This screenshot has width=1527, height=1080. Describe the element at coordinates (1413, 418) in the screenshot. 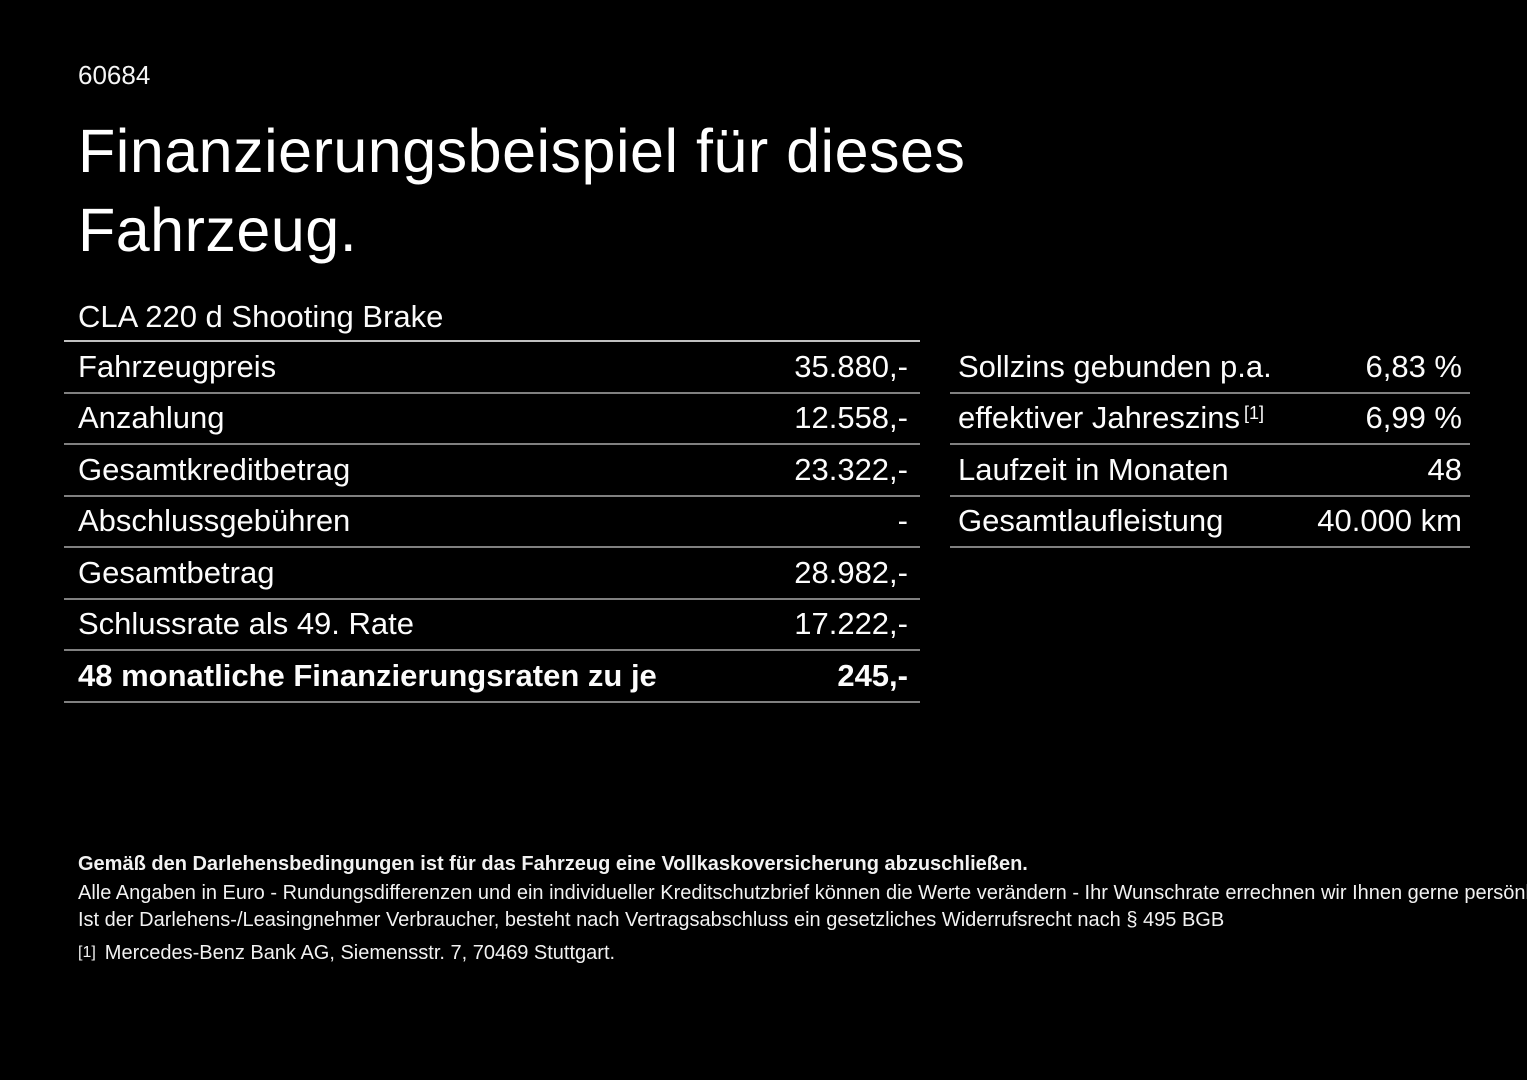

I see `row-value: 6,99 %` at that location.